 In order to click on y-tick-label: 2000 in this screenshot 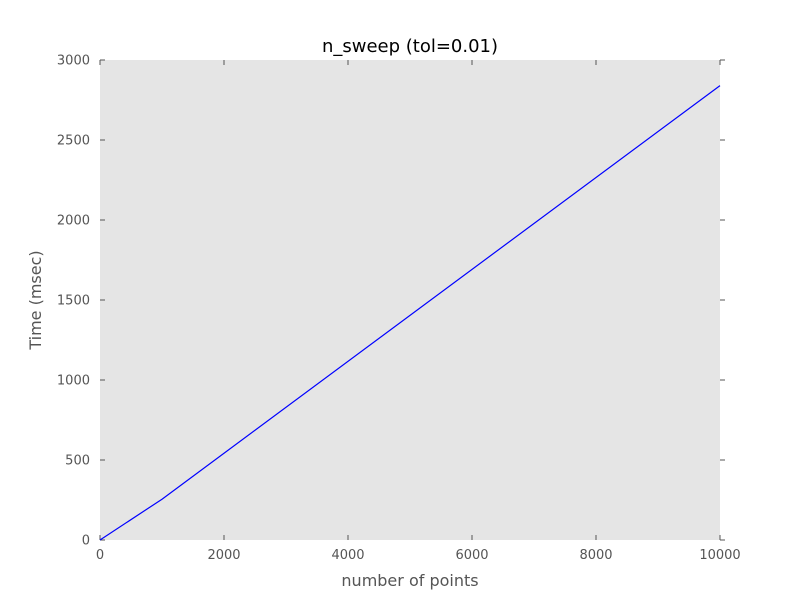, I will do `click(73, 221)`.